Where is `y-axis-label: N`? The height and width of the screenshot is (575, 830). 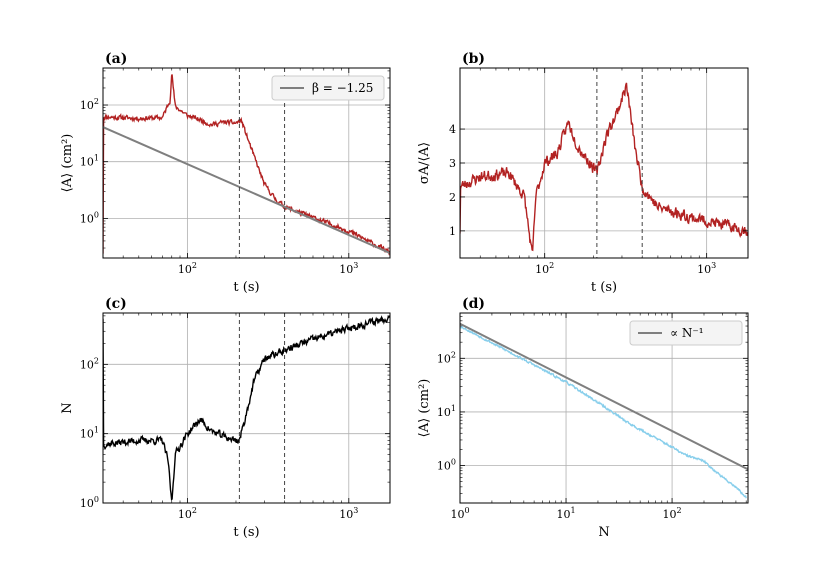
y-axis-label: N is located at coordinates (67, 407).